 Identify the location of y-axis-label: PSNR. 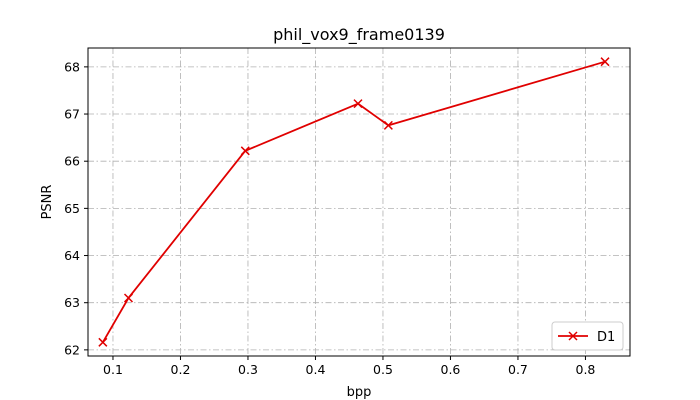
(47, 202).